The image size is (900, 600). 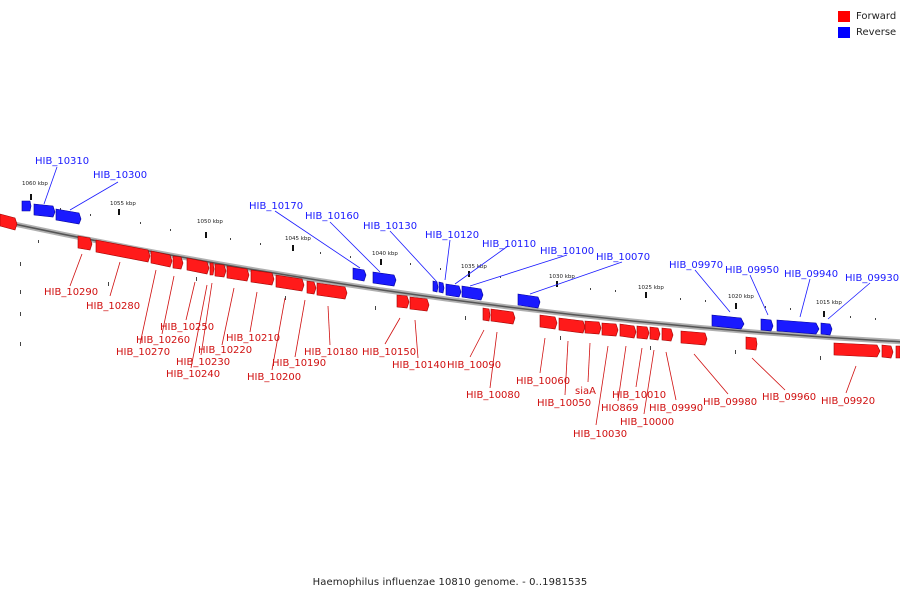 I want to click on gene-label: HIB_10270, so click(x=143, y=352).